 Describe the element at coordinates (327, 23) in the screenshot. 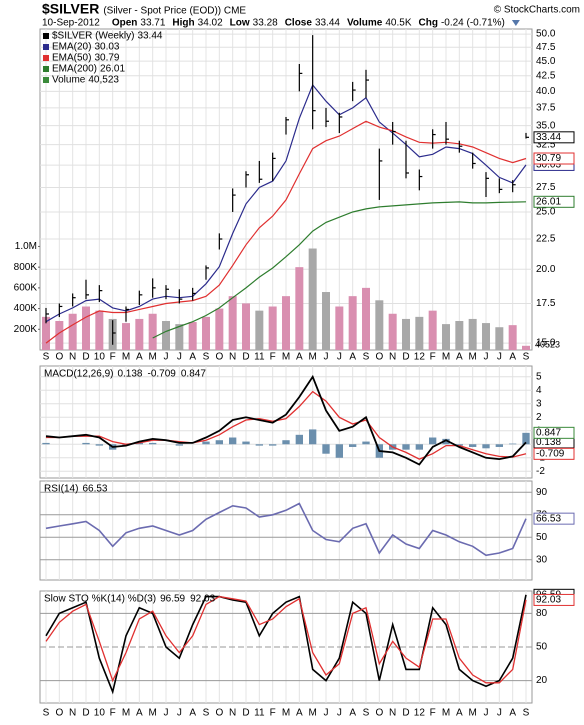

I see `field-value: 33.44` at that location.